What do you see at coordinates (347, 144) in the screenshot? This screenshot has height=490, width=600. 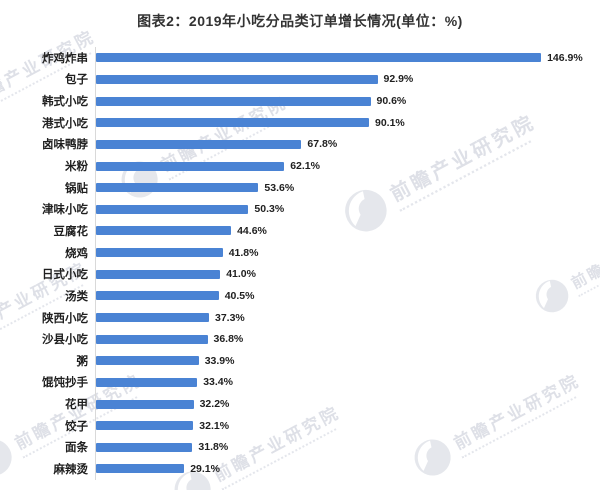 I see `bar-track: 67.8%` at bounding box center [347, 144].